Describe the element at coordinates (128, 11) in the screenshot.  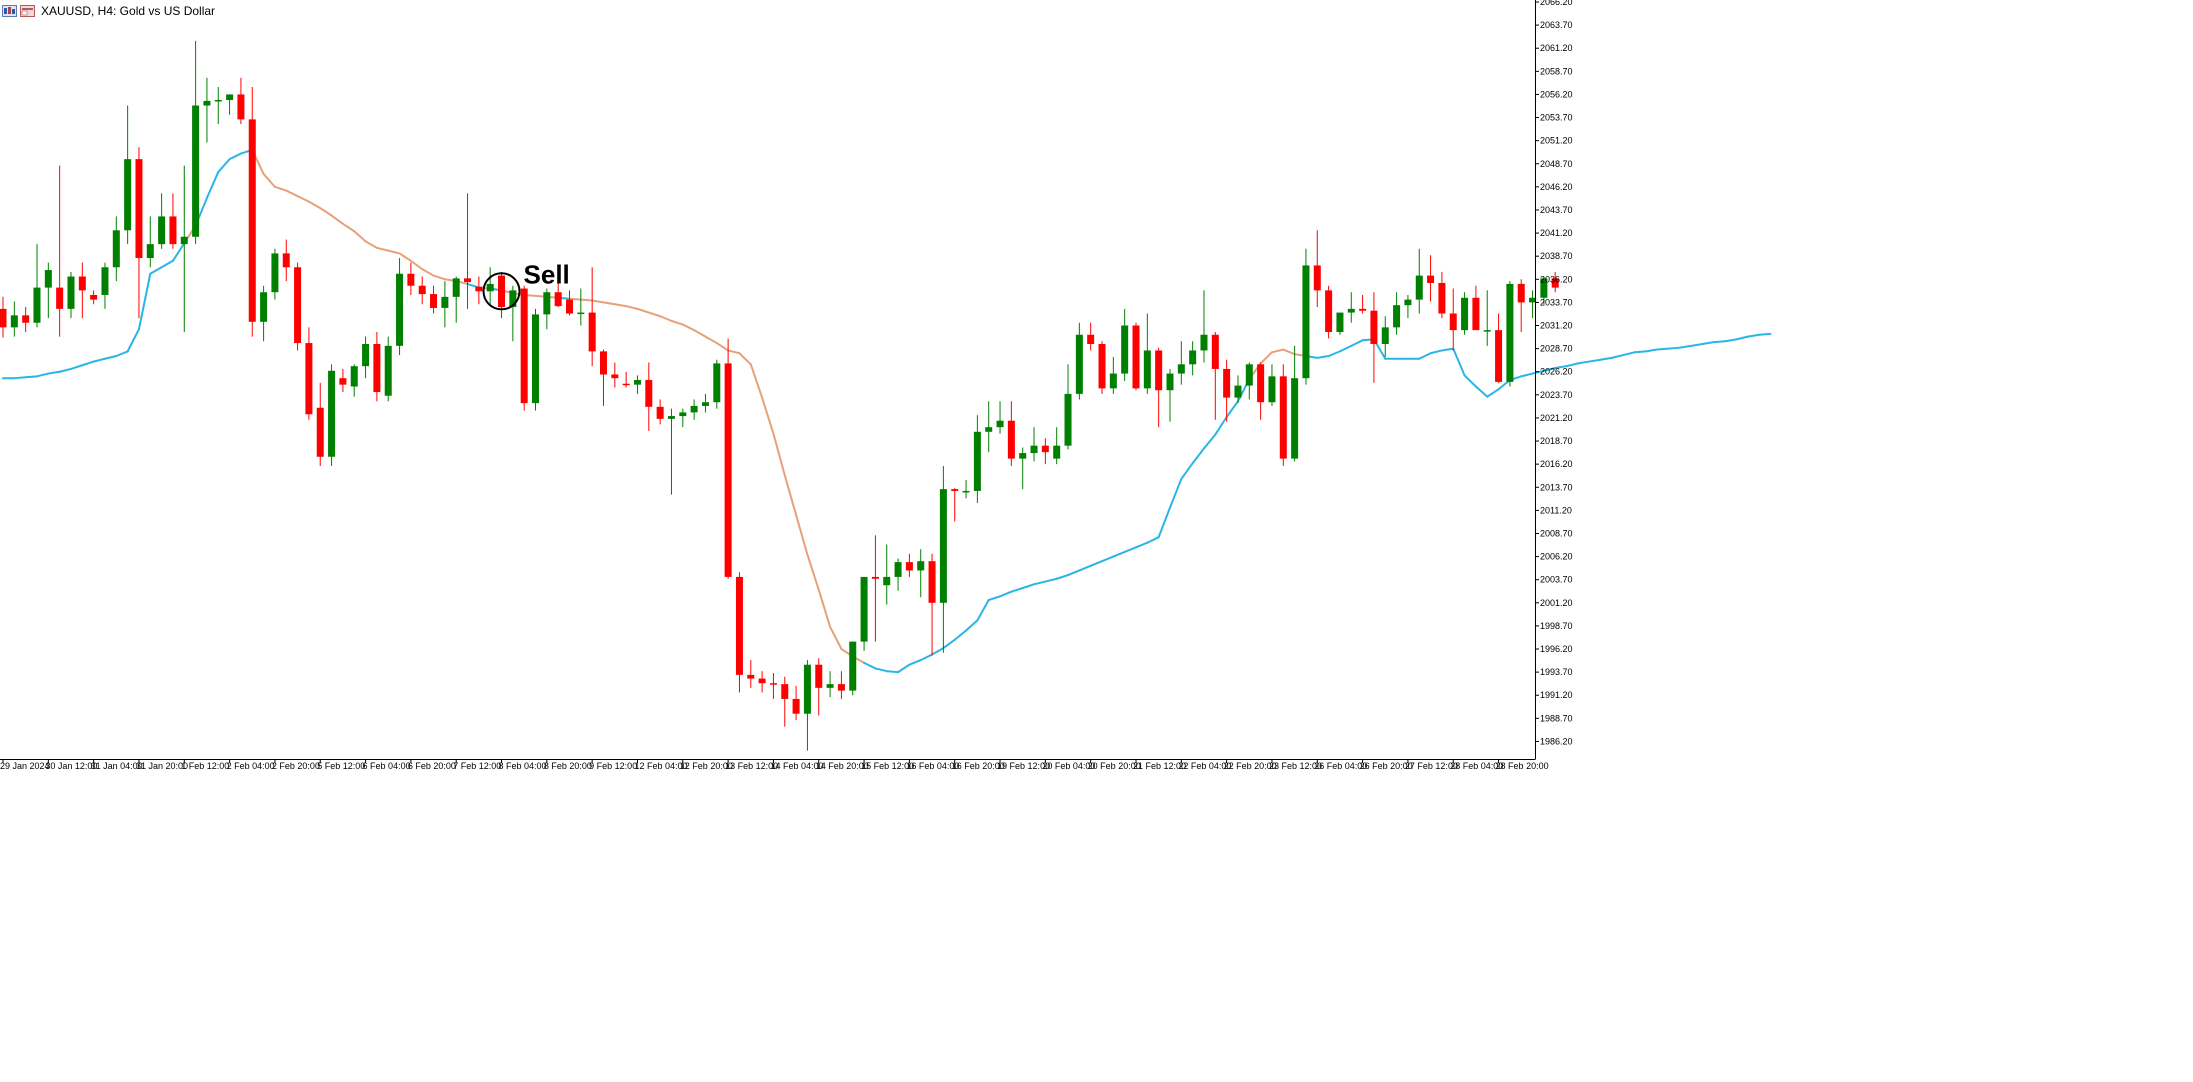
I see `symbol-title: XAUUSD, H4: Gold vs US Dollar` at that location.